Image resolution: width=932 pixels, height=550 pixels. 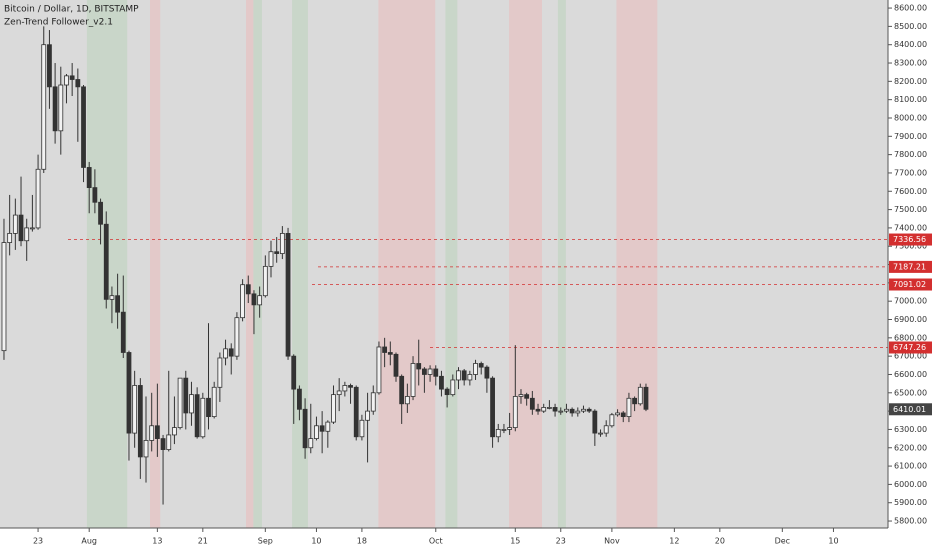 What do you see at coordinates (910, 337) in the screenshot?
I see `y-tick-label: 6800.00` at bounding box center [910, 337].